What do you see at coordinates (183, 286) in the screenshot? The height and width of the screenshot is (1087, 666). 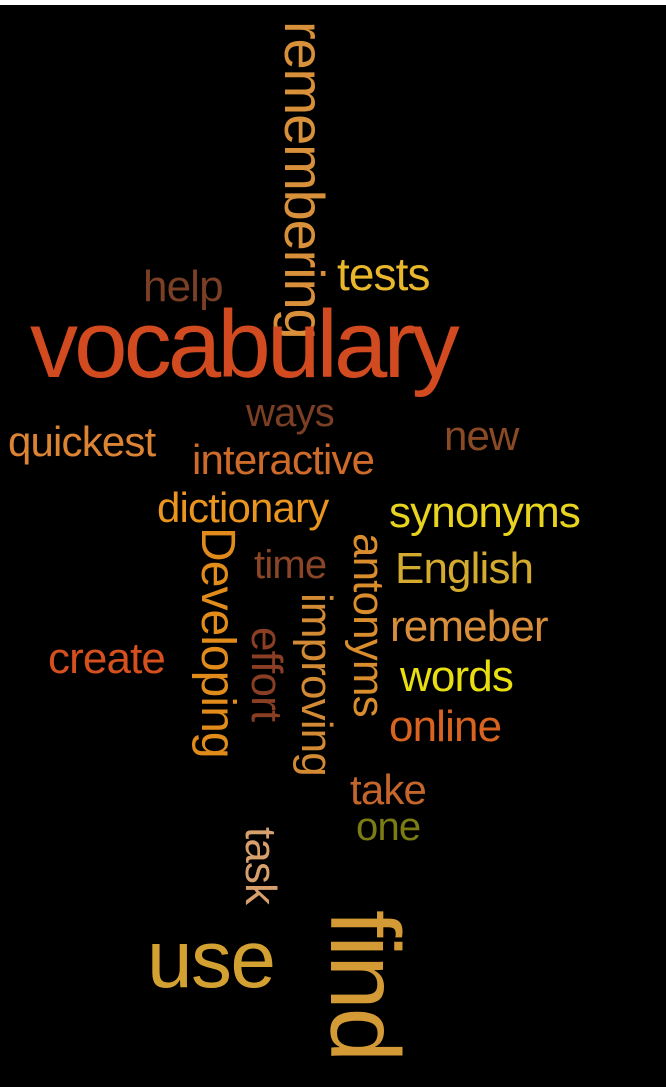 I see `word-help: help` at bounding box center [183, 286].